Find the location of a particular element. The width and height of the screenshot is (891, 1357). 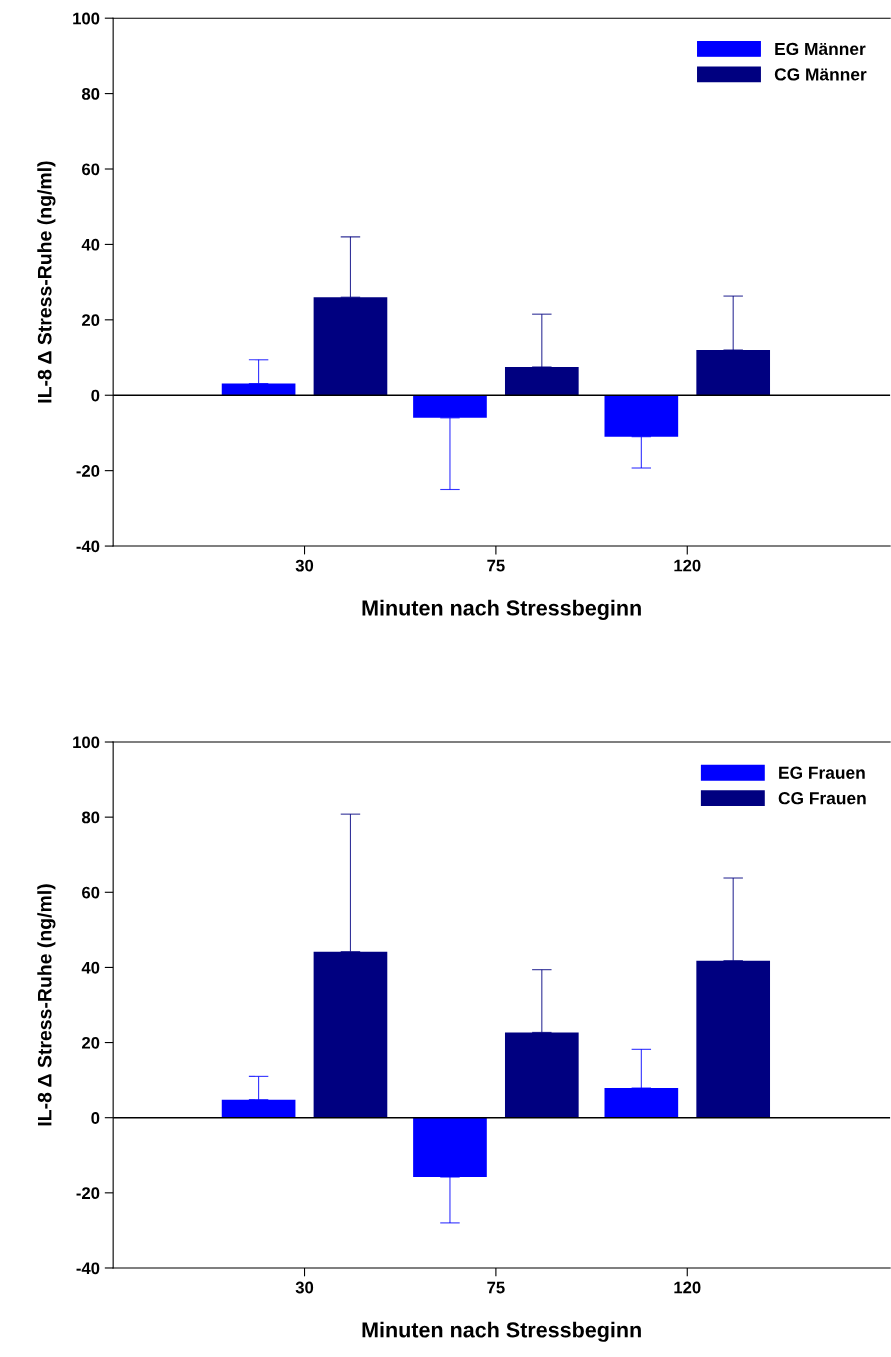

legend-label: CG Männer is located at coordinates (820, 74).